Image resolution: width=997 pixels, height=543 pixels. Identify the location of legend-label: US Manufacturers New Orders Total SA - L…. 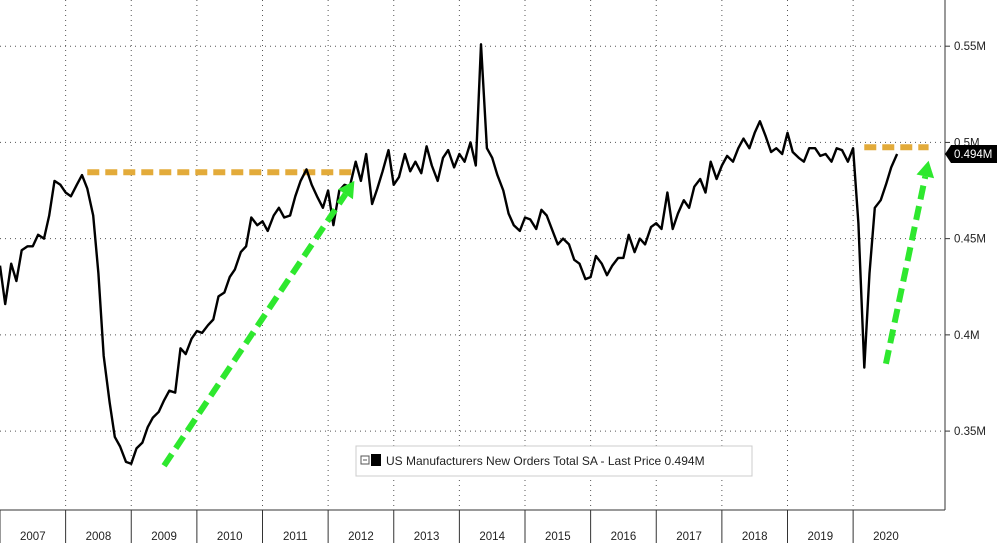
(545, 461).